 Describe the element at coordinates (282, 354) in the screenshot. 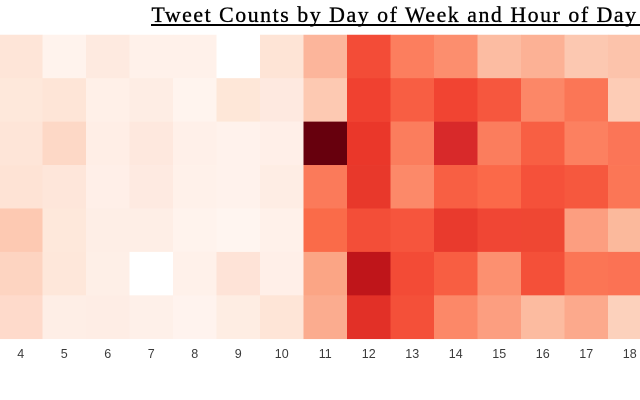

I see `svg-text: 10` at that location.